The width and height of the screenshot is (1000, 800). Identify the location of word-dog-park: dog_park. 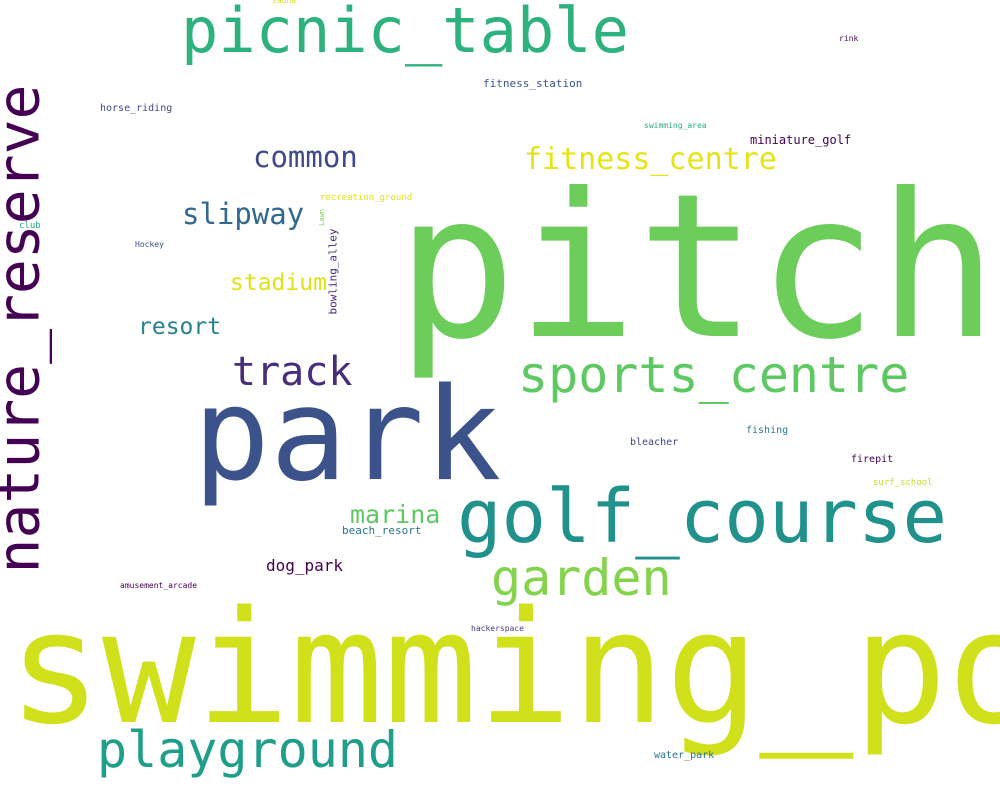
(305, 565).